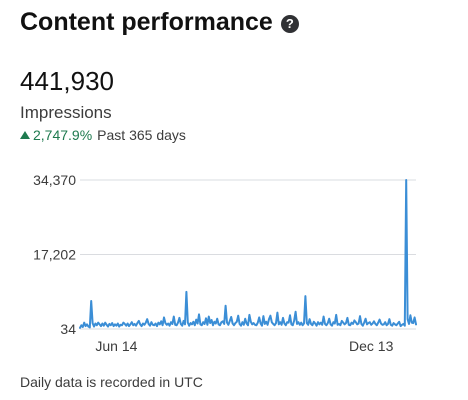  Describe the element at coordinates (371, 346) in the screenshot. I see `x-tick-label: Dec 13` at that location.